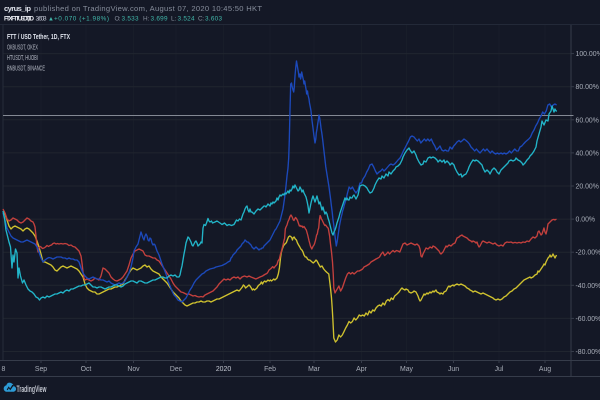  What do you see at coordinates (361, 369) in the screenshot?
I see `svg-text: Apr` at bounding box center [361, 369].